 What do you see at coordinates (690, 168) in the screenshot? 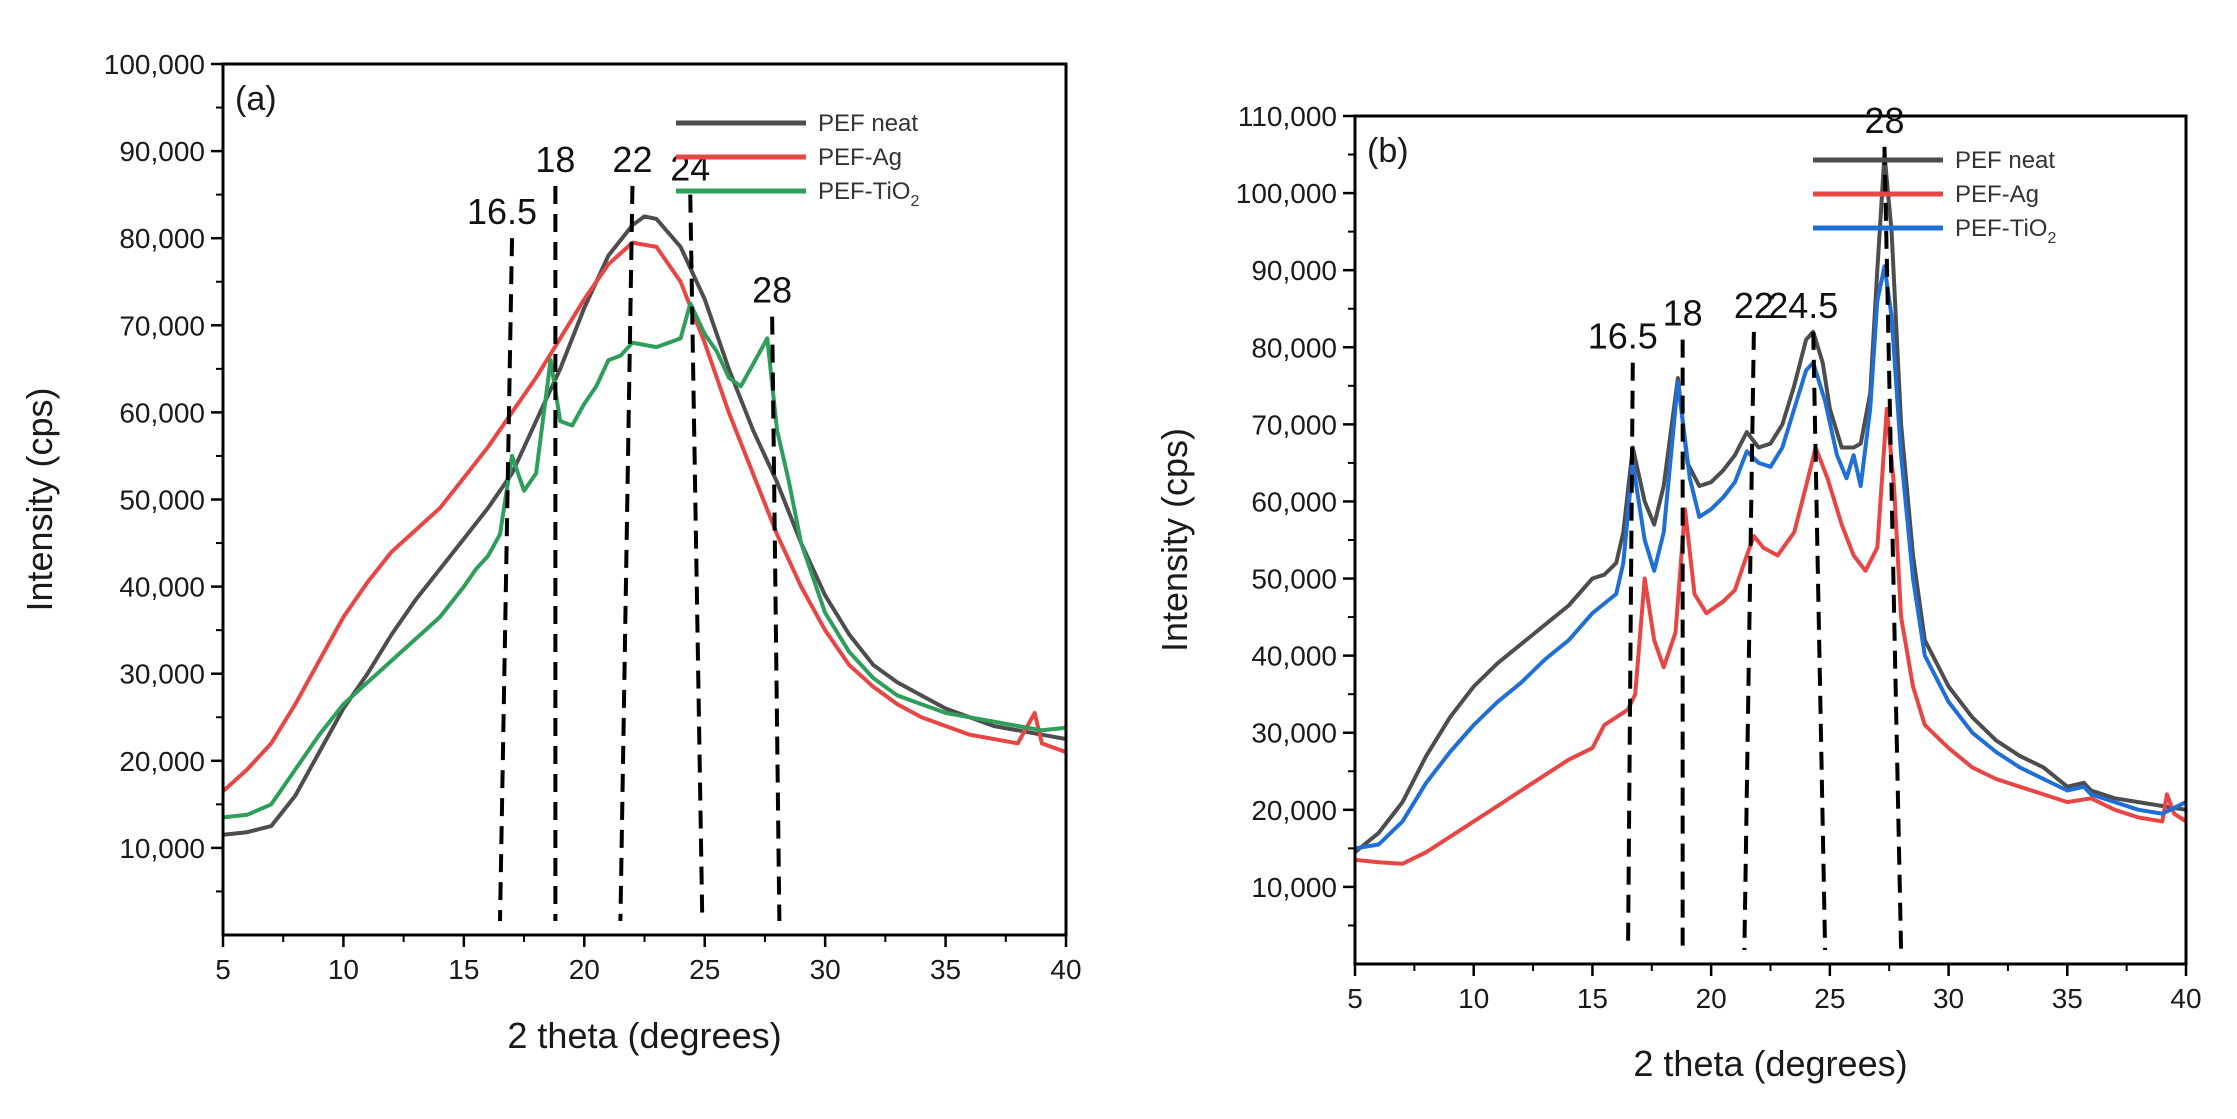
I see `peak-label: 24` at bounding box center [690, 168].